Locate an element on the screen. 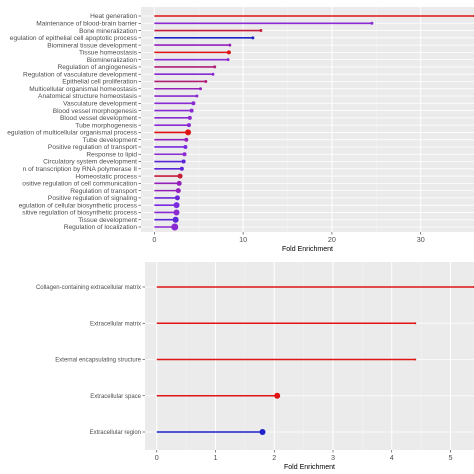 This screenshot has width=474, height=474. y-tick-label: ositive regulation of cell communication is located at coordinates (79, 184).